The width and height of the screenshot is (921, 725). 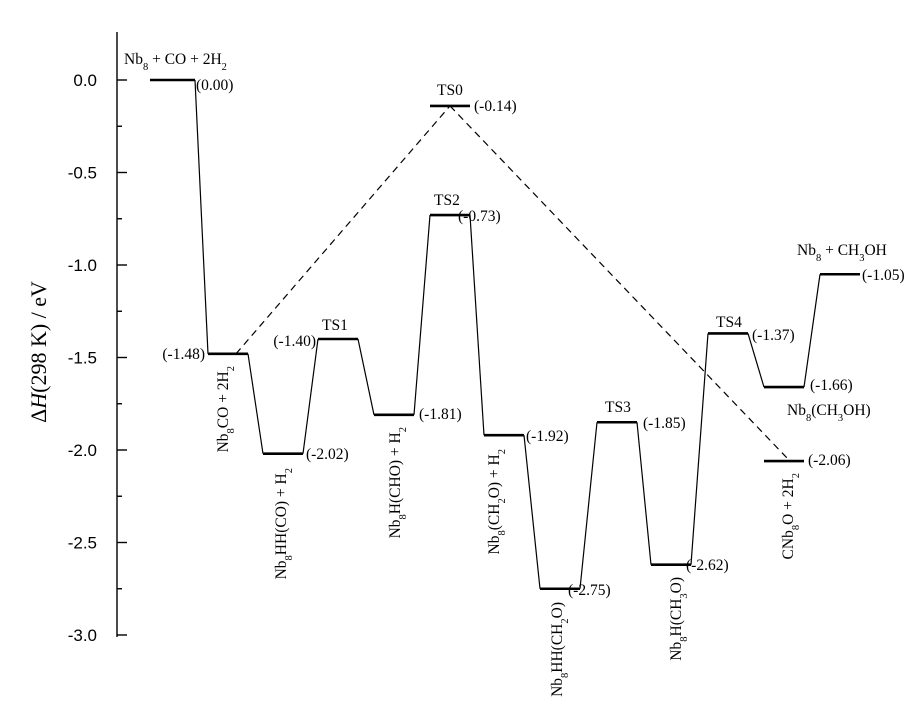 I want to click on value-L9: (-2.06), so click(x=829, y=460).